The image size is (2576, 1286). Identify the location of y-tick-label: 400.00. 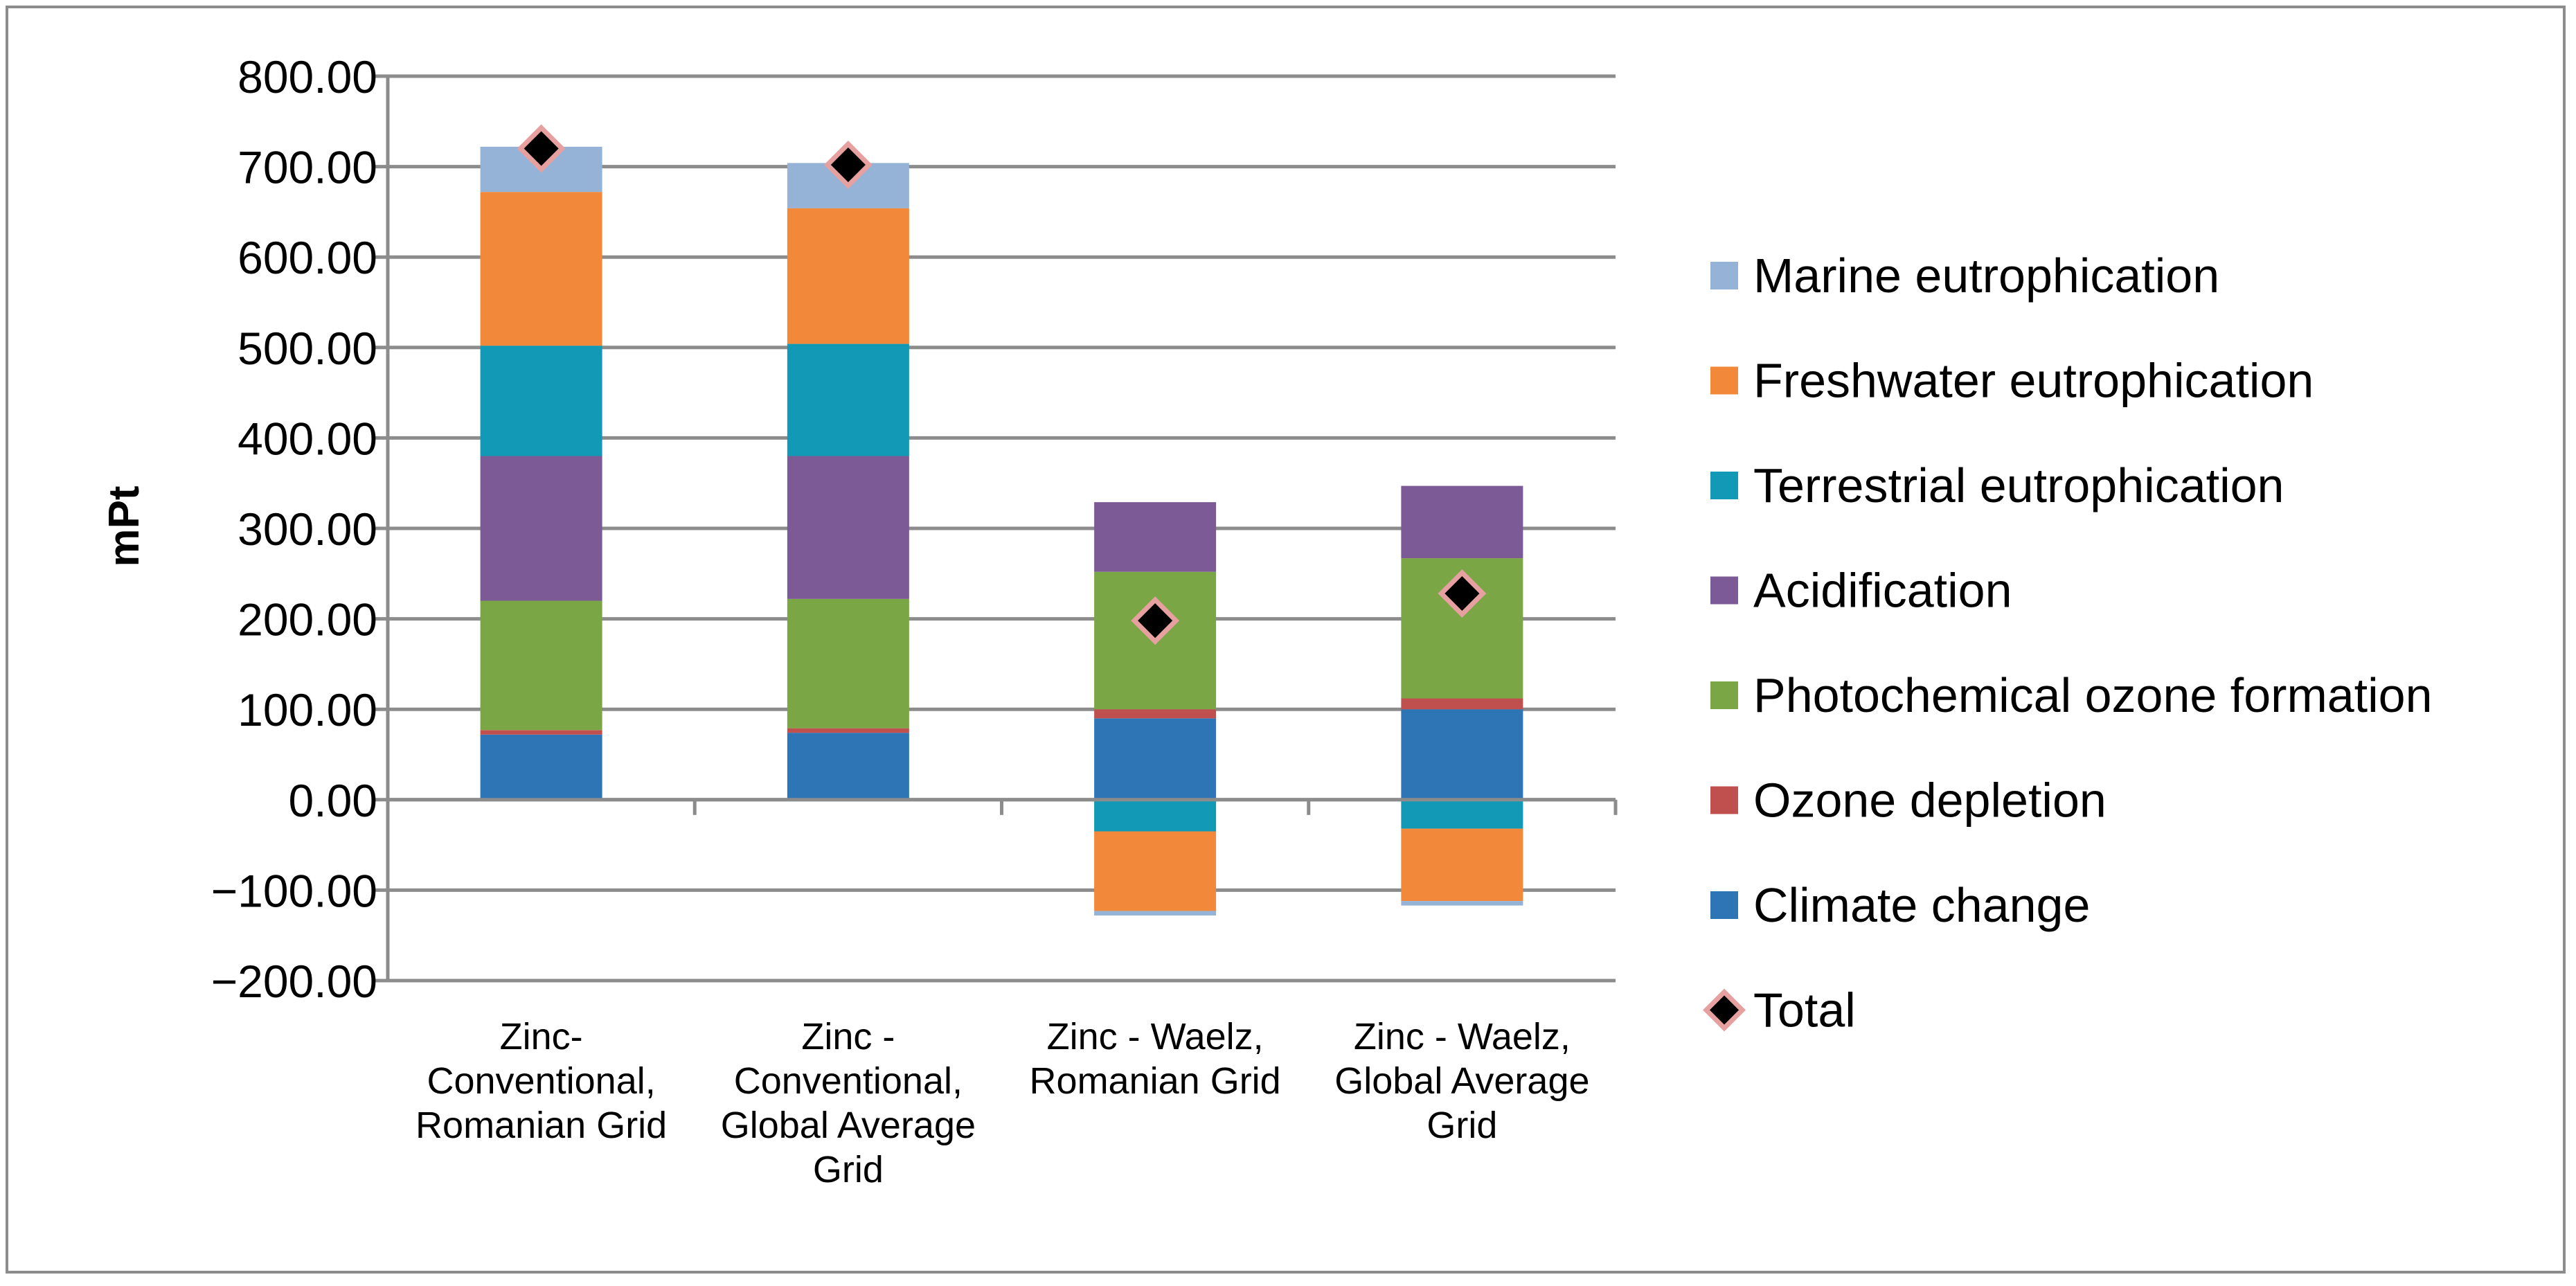
(307, 438).